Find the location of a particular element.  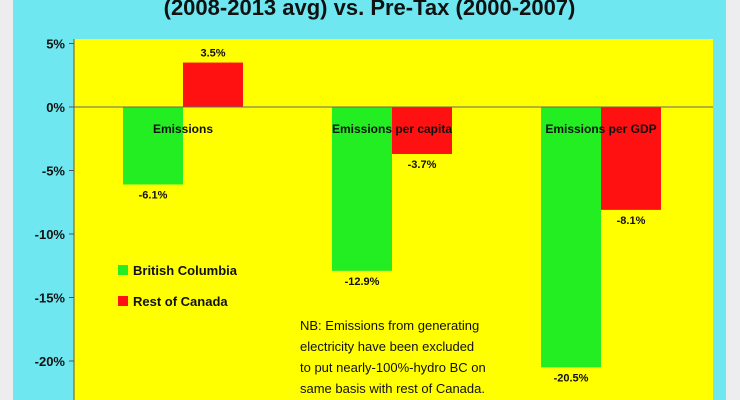

legend-label: Rest of Canada is located at coordinates (180, 301).